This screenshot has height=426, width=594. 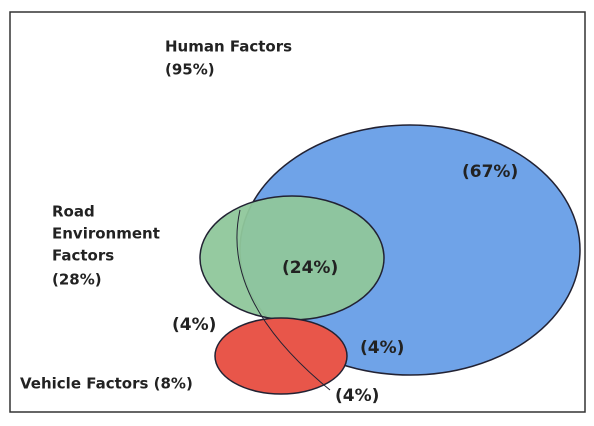 I want to click on vehicle-factors-set, so click(x=281, y=356).